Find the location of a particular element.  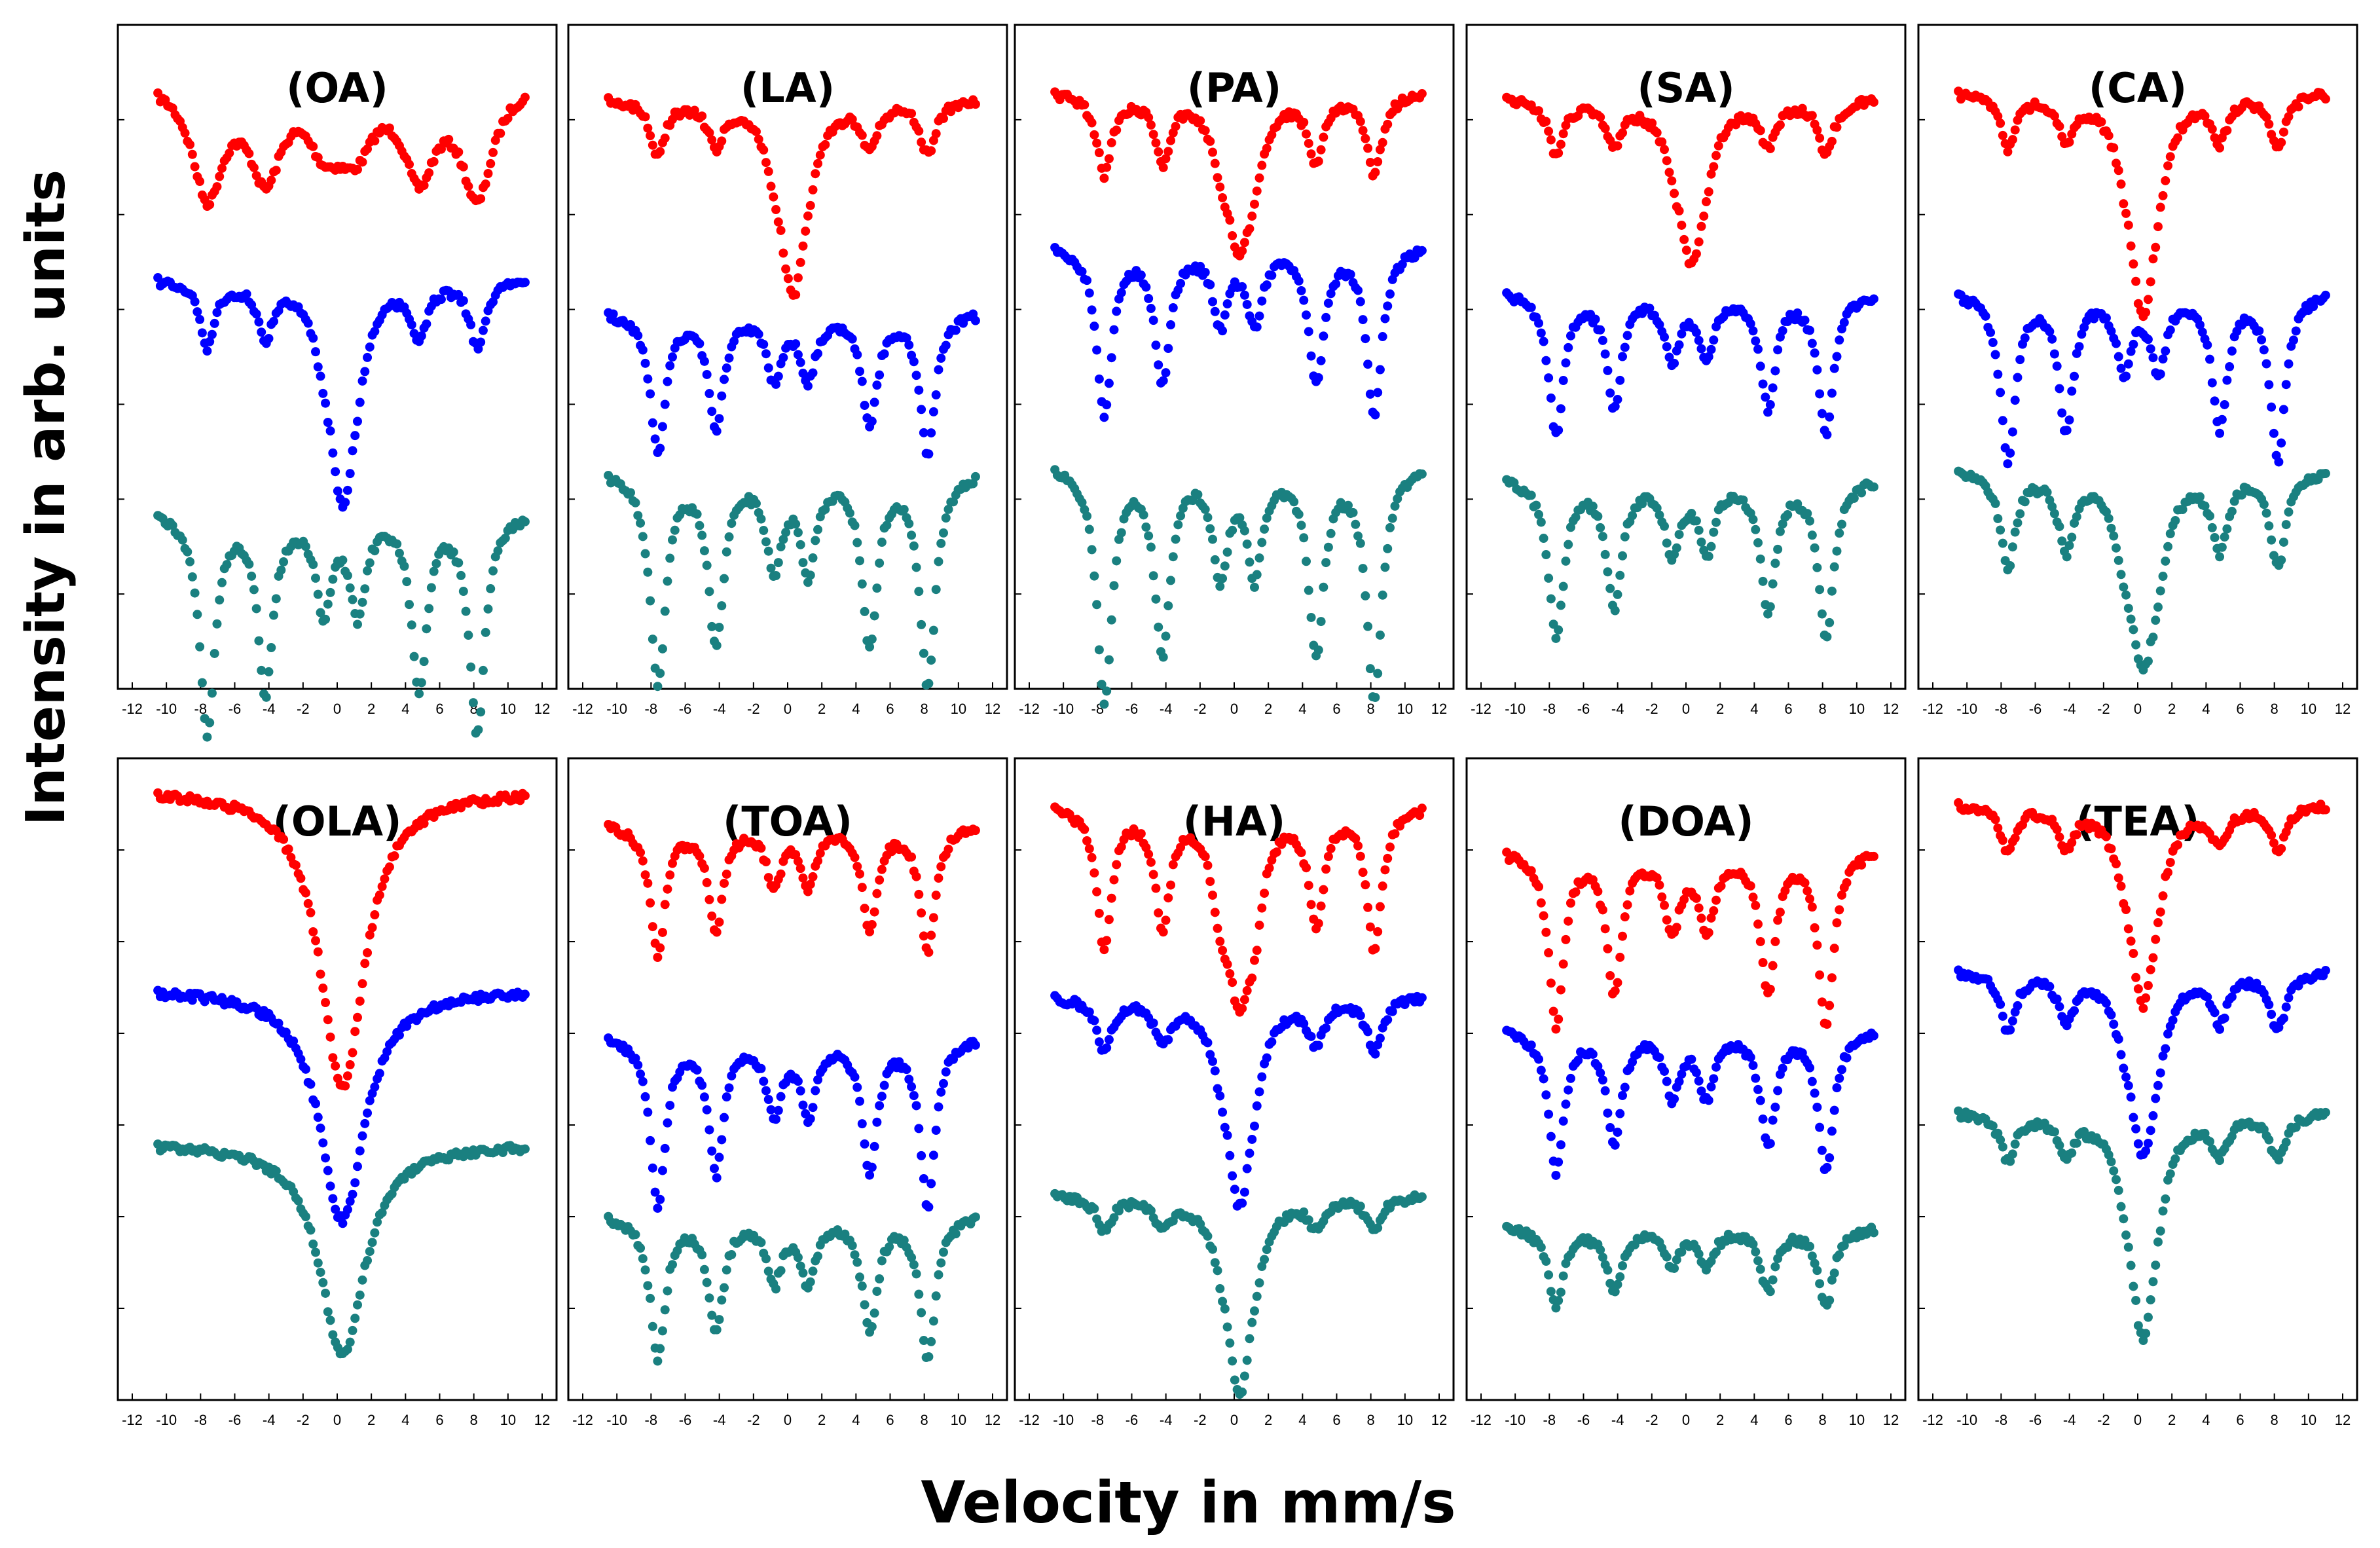

x-tick-label: -12 is located at coordinates (1481, 1420).